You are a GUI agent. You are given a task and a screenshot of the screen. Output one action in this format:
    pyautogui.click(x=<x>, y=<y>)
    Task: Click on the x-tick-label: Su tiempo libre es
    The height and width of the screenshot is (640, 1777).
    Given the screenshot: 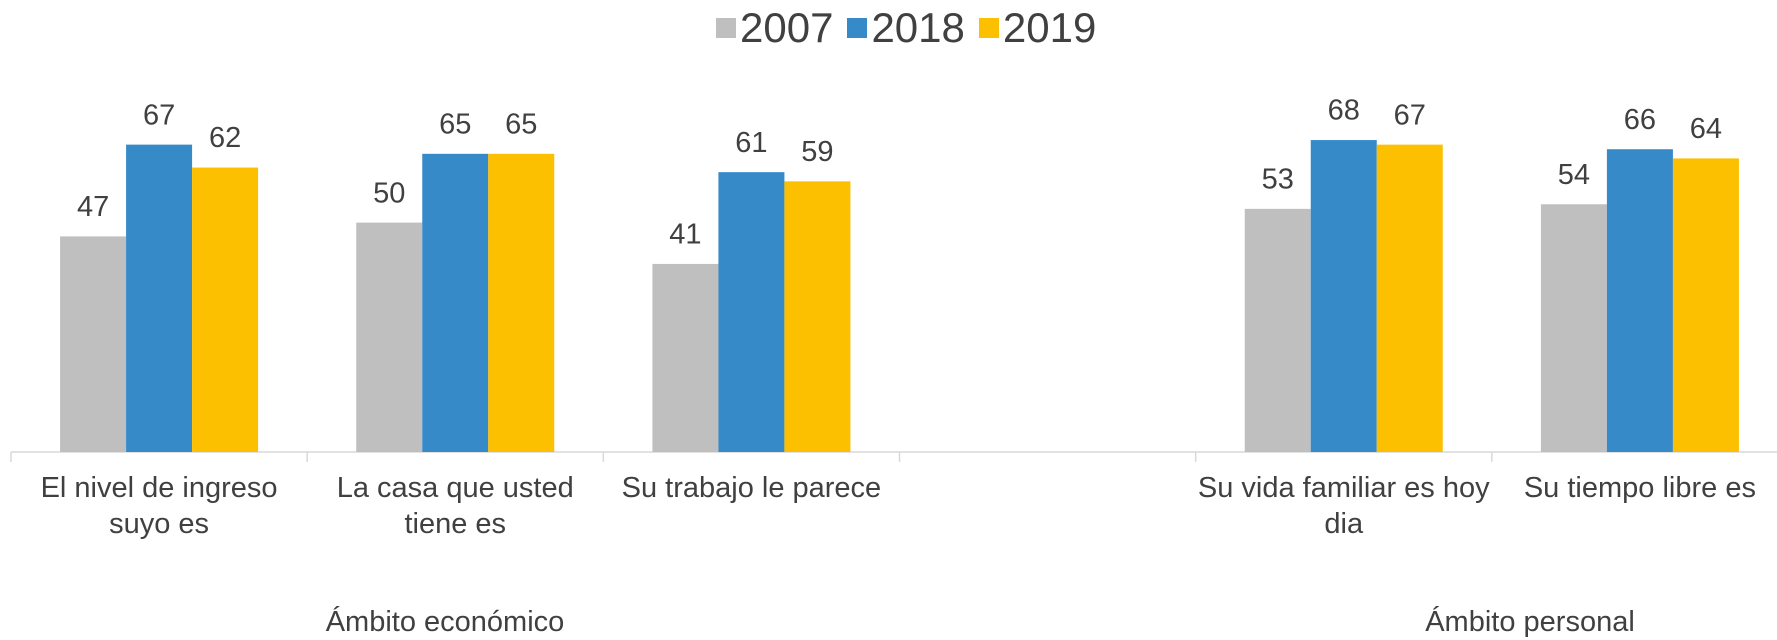 What is the action you would take?
    pyautogui.click(x=1639, y=488)
    